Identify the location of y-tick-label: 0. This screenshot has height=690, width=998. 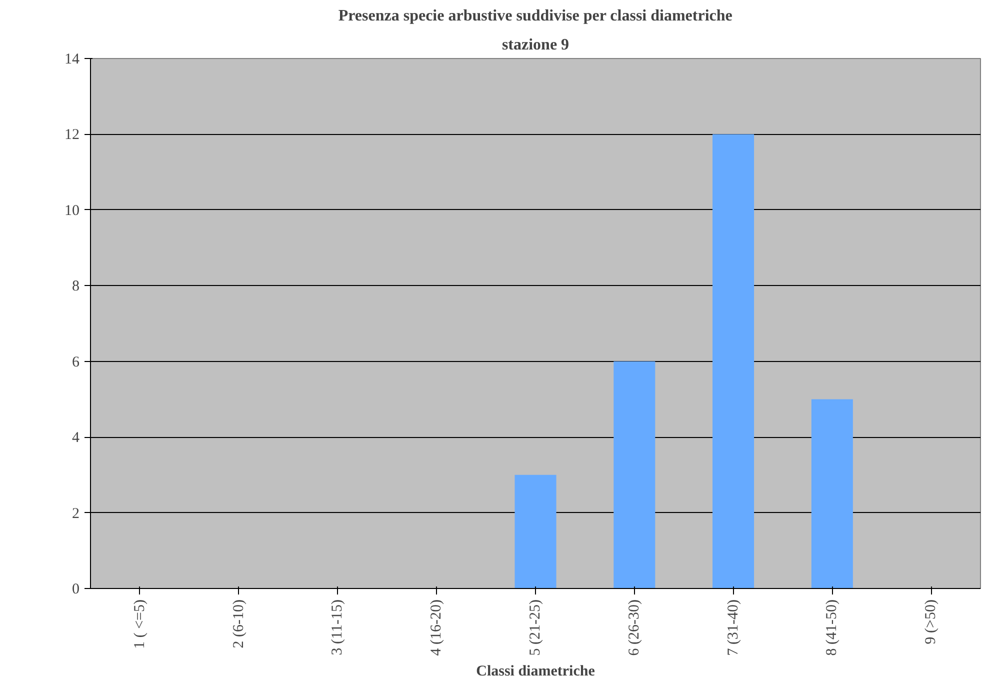
(76, 590).